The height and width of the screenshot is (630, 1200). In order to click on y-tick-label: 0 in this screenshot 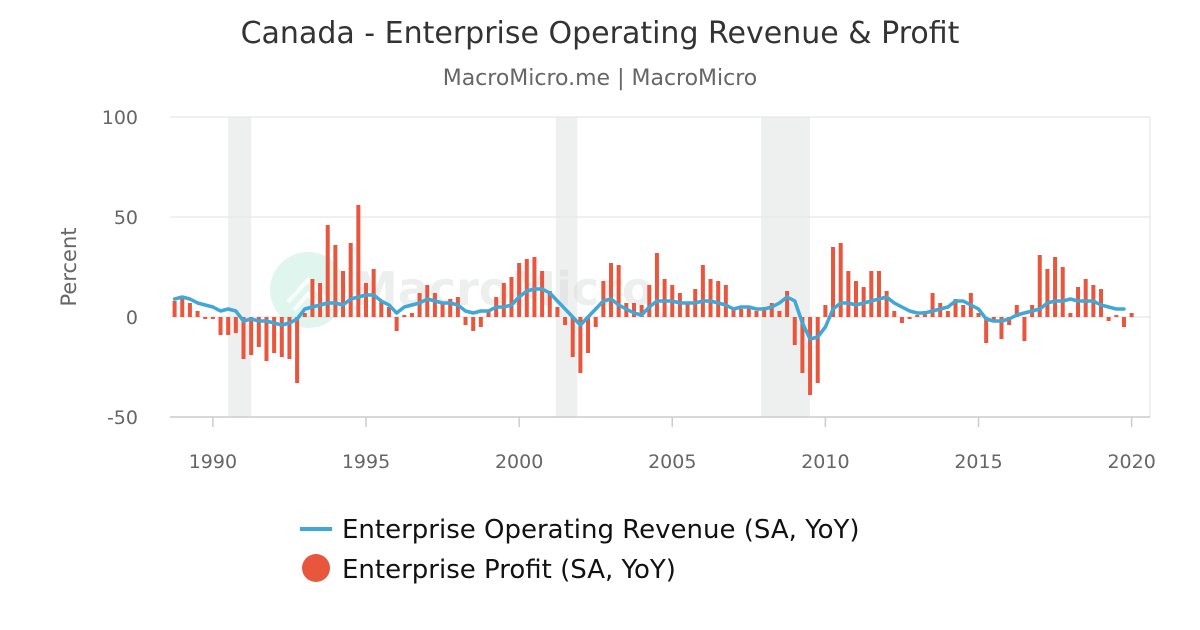, I will do `click(132, 318)`.